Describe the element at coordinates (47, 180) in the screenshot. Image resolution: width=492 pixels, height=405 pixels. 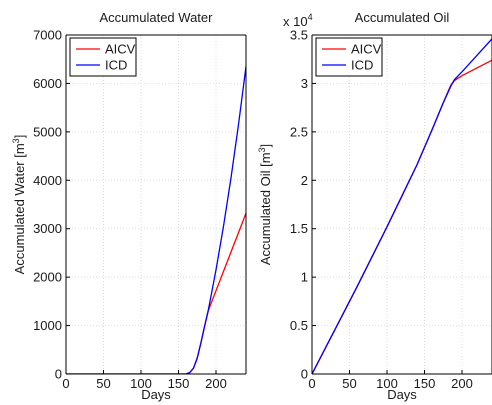
I see `y-tick-label: 4000` at that location.